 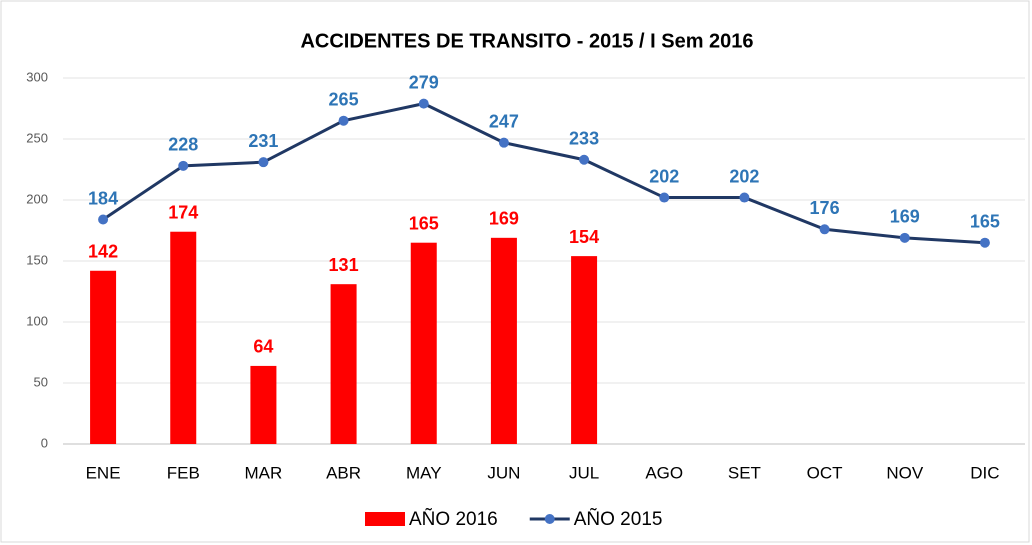 I want to click on data-label: 247, so click(x=504, y=121).